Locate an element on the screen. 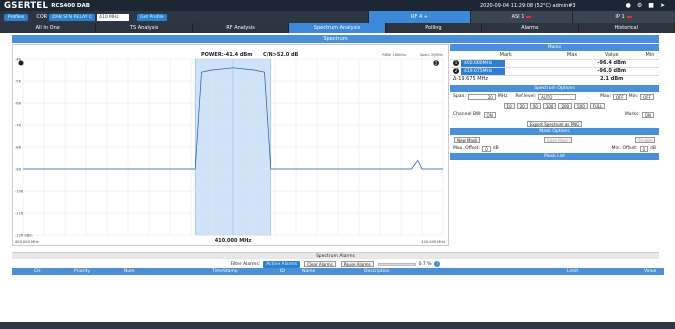 The width and height of the screenshot is (675, 329). marker-1-freq: 400.000MHz is located at coordinates (483, 63).